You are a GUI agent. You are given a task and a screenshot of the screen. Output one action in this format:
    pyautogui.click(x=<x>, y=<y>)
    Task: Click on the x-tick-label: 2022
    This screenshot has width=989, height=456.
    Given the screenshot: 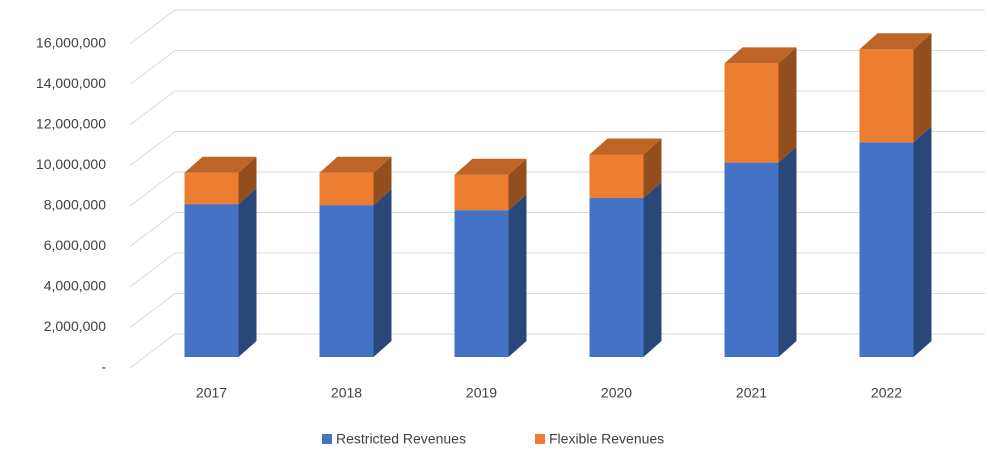 What is the action you would take?
    pyautogui.click(x=886, y=393)
    